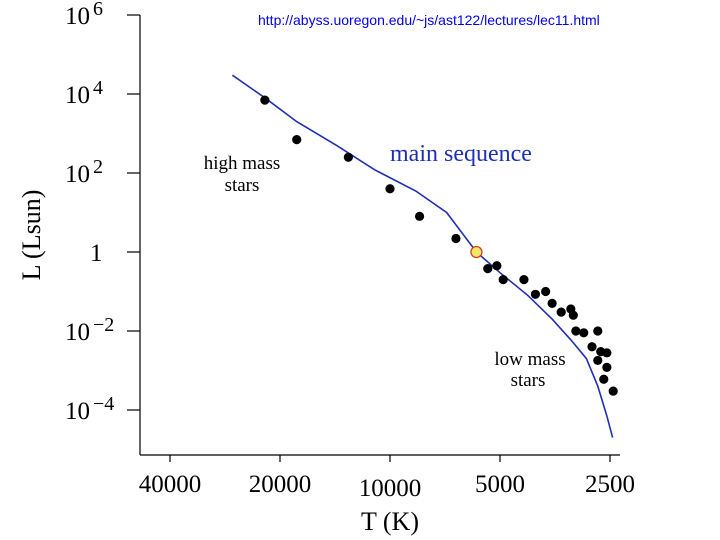 The height and width of the screenshot is (540, 720). Describe the element at coordinates (84, 15) in the screenshot. I see `y-tick-label: 10 6` at that location.